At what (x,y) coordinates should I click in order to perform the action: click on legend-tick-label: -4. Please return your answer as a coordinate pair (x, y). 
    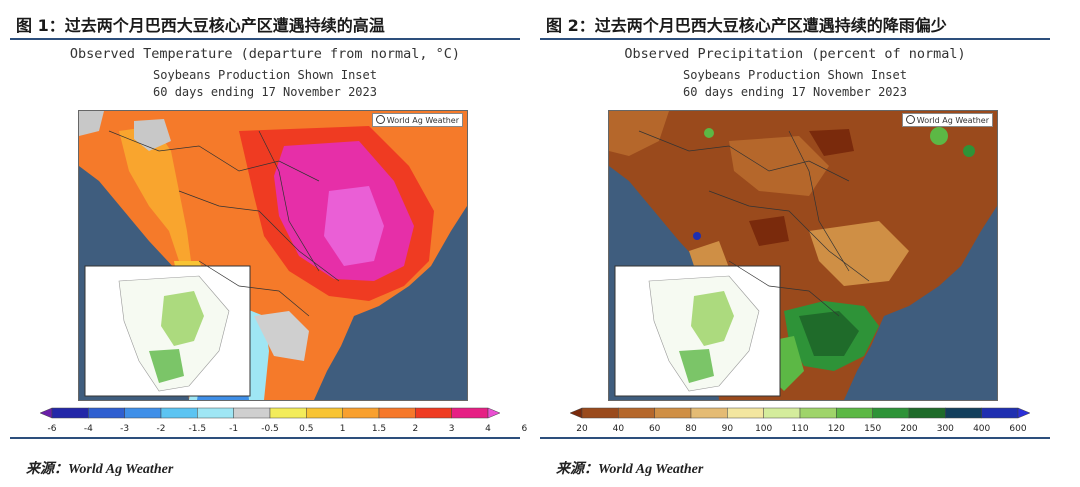
    Looking at the image, I should click on (88, 429).